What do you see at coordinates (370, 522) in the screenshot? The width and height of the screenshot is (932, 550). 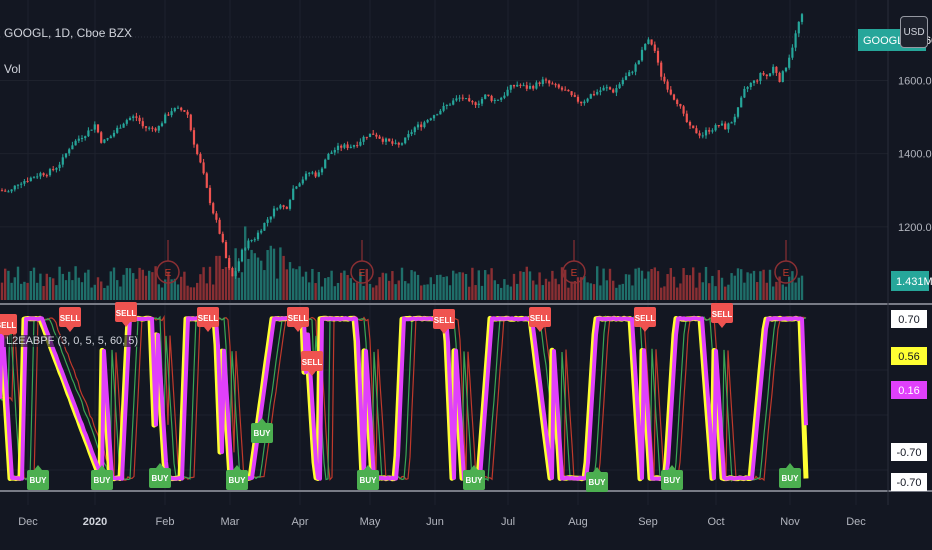 I see `x-tick-may: May` at bounding box center [370, 522].